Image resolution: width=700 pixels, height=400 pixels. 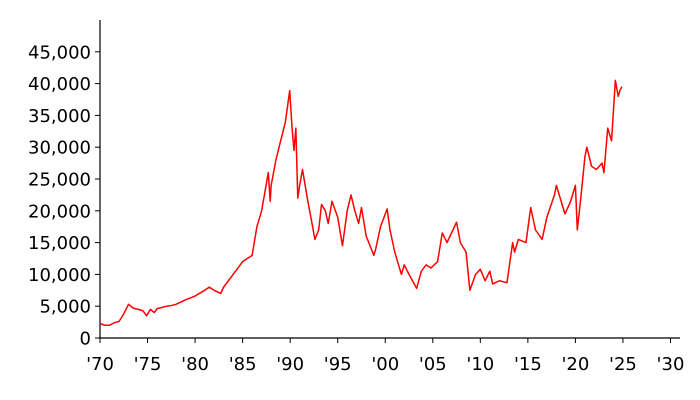 I want to click on x-tick-label: '95, so click(x=338, y=364).